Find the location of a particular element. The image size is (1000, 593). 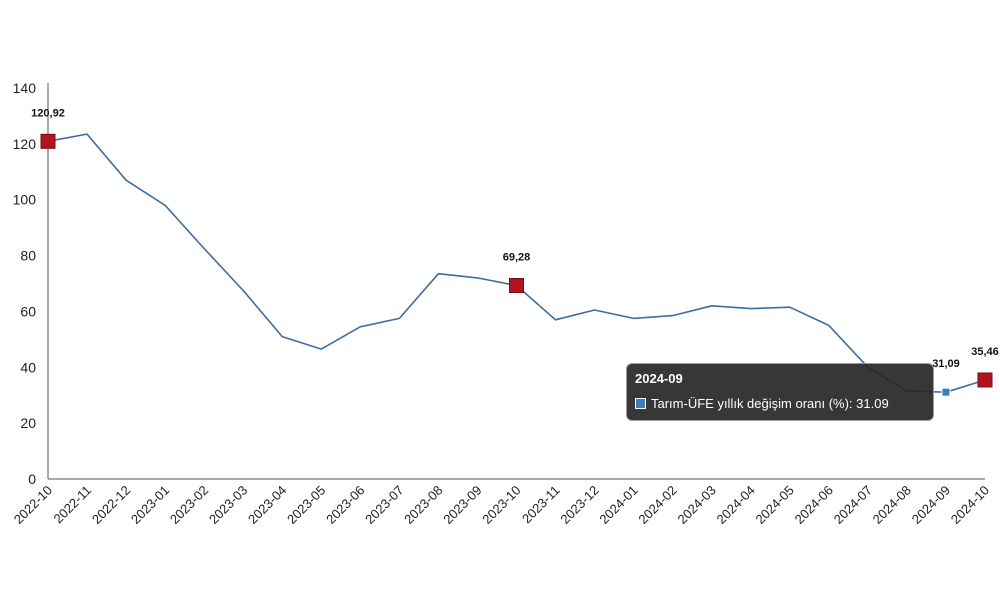

x-tick-label: 2023-01 is located at coordinates (150, 505).